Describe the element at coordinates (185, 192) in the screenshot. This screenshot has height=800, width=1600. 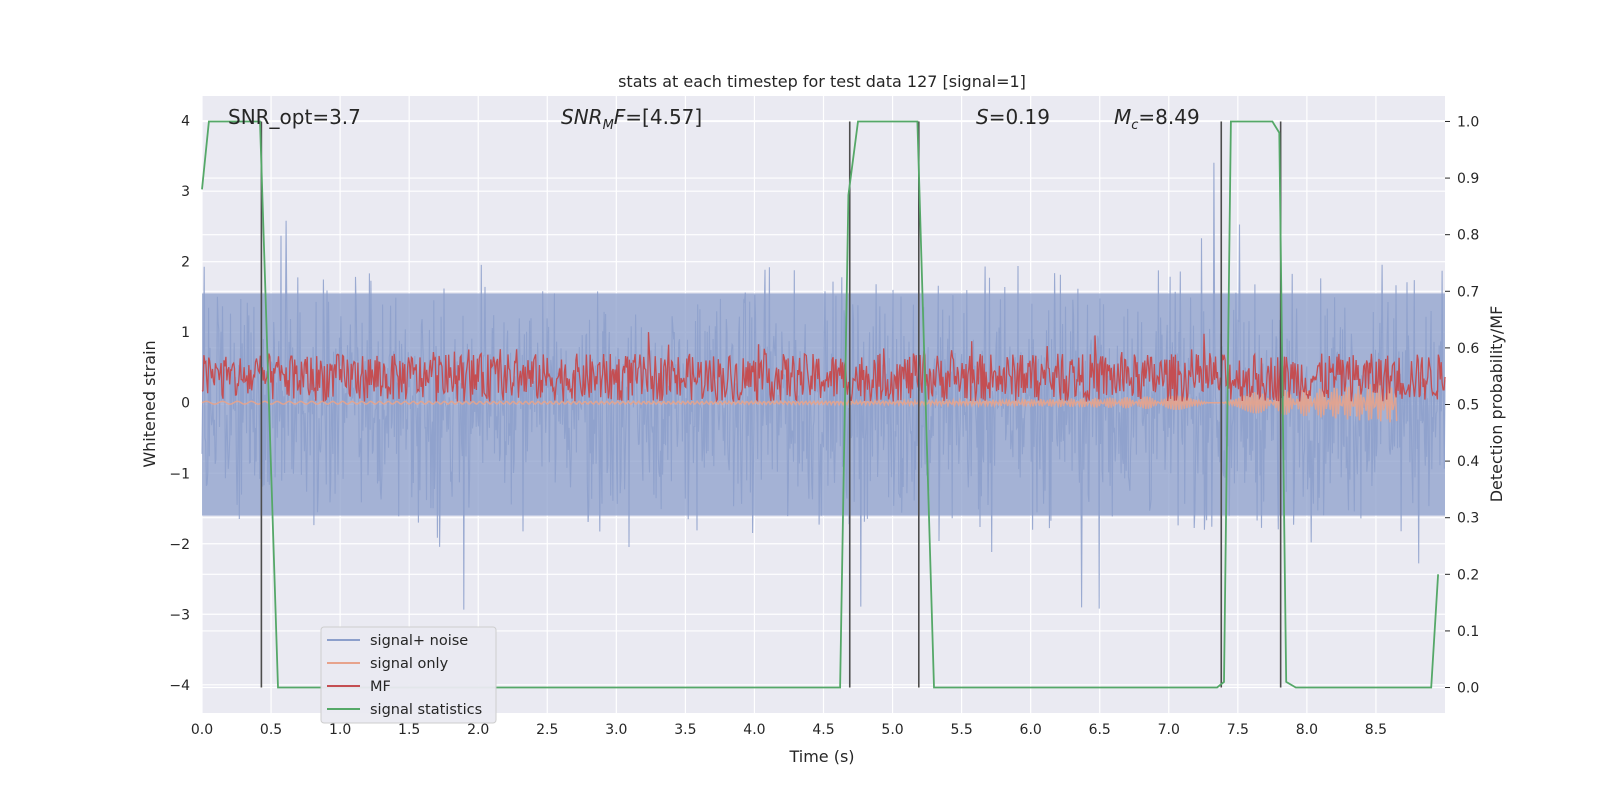
I see `y-tick-label: 3` at that location.